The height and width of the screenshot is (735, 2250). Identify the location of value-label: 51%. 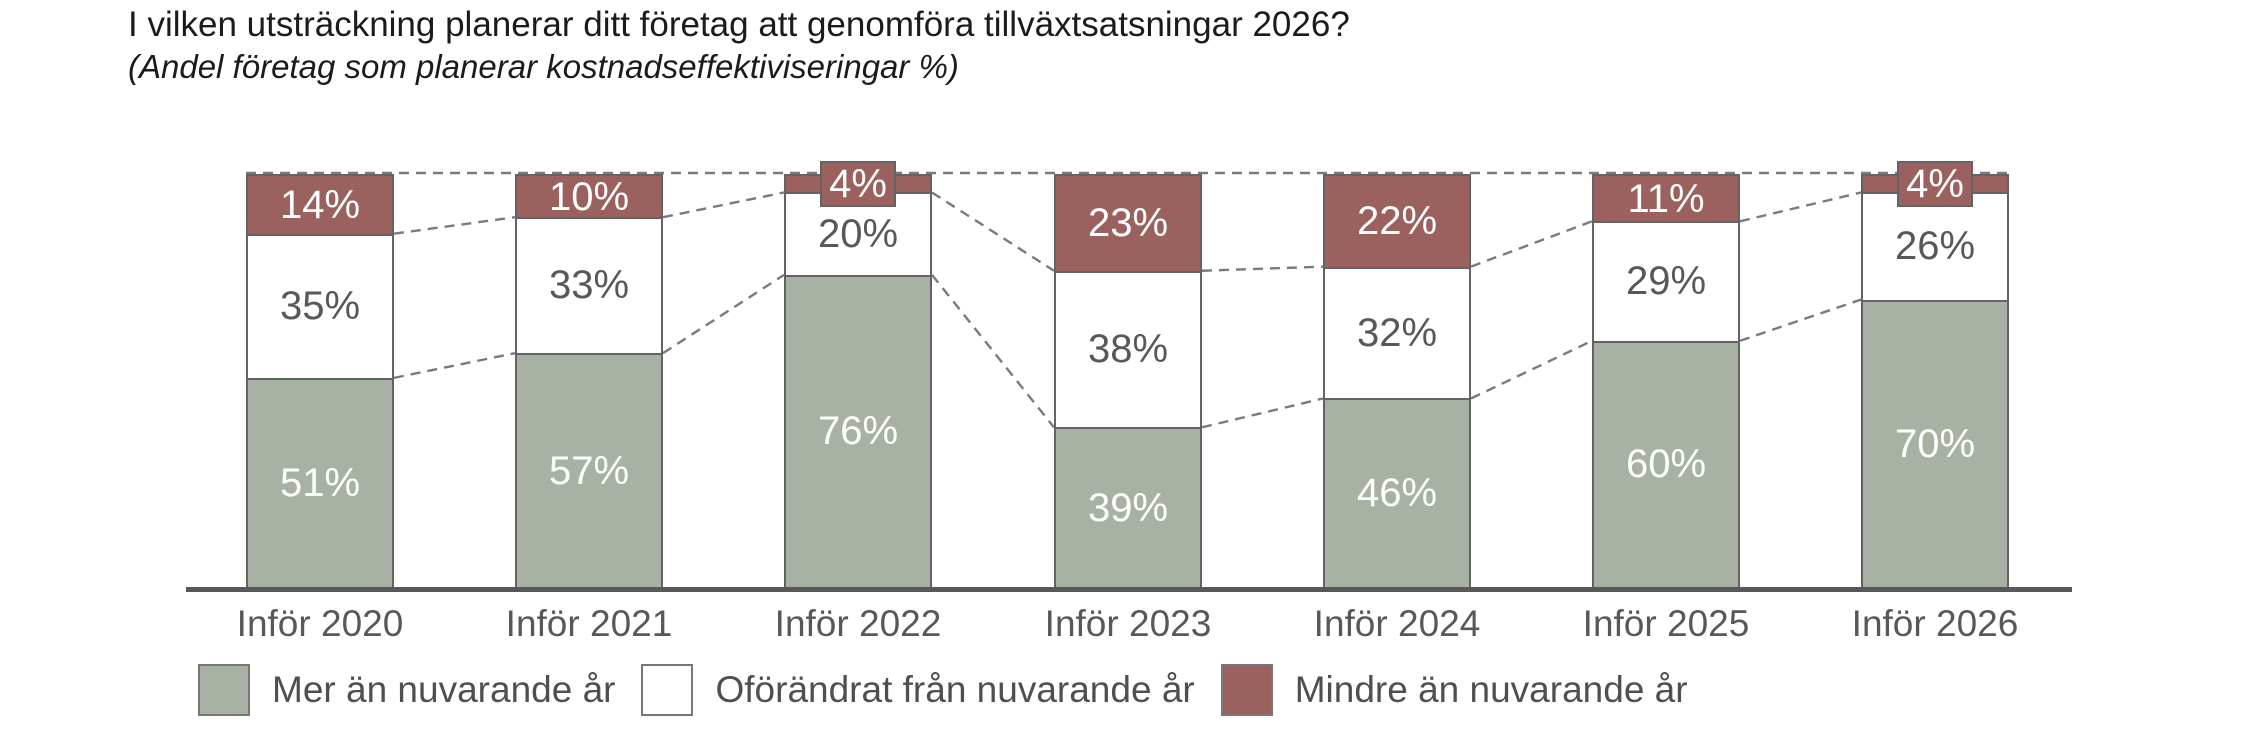
(320, 482).